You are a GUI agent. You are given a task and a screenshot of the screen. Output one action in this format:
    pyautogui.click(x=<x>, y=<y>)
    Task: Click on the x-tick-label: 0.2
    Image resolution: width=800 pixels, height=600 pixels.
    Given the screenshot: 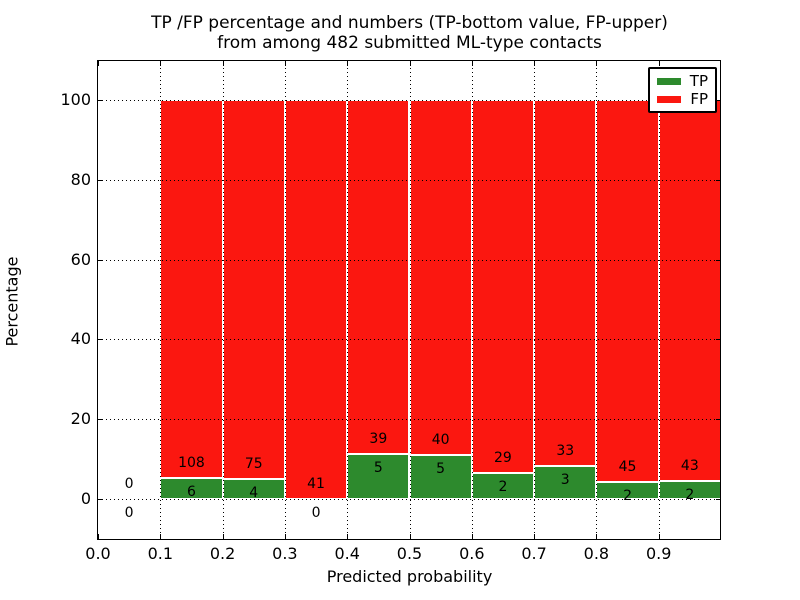 What is the action you would take?
    pyautogui.click(x=222, y=553)
    